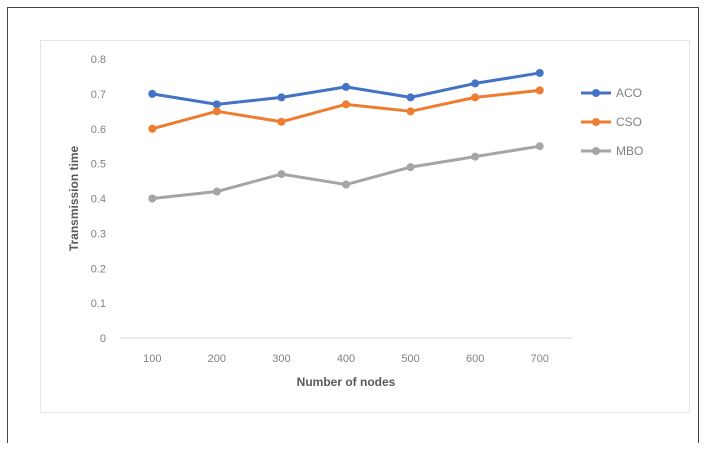  What do you see at coordinates (612, 151) in the screenshot?
I see `legend-item-mbo: MBO` at bounding box center [612, 151].